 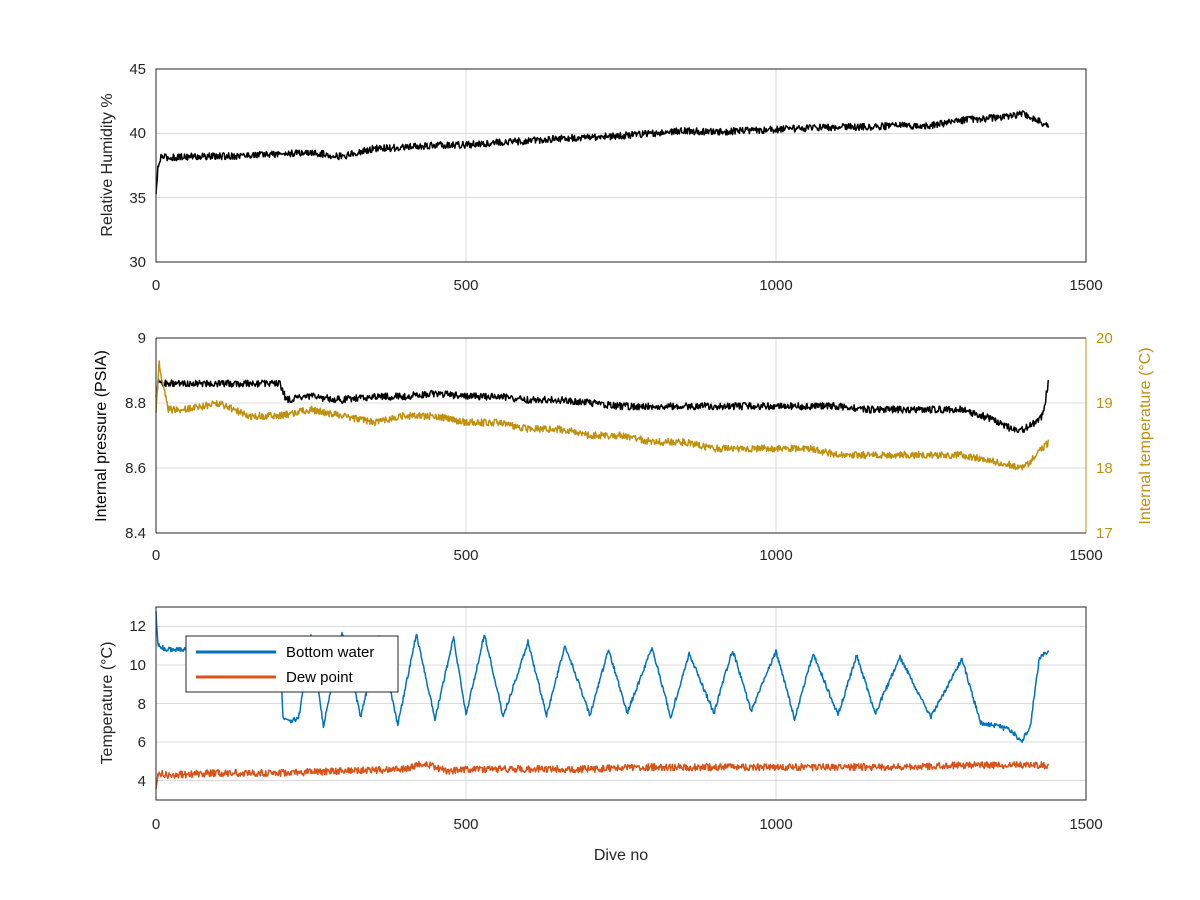 I want to click on humidity-x-tick: 500, so click(x=465, y=285).